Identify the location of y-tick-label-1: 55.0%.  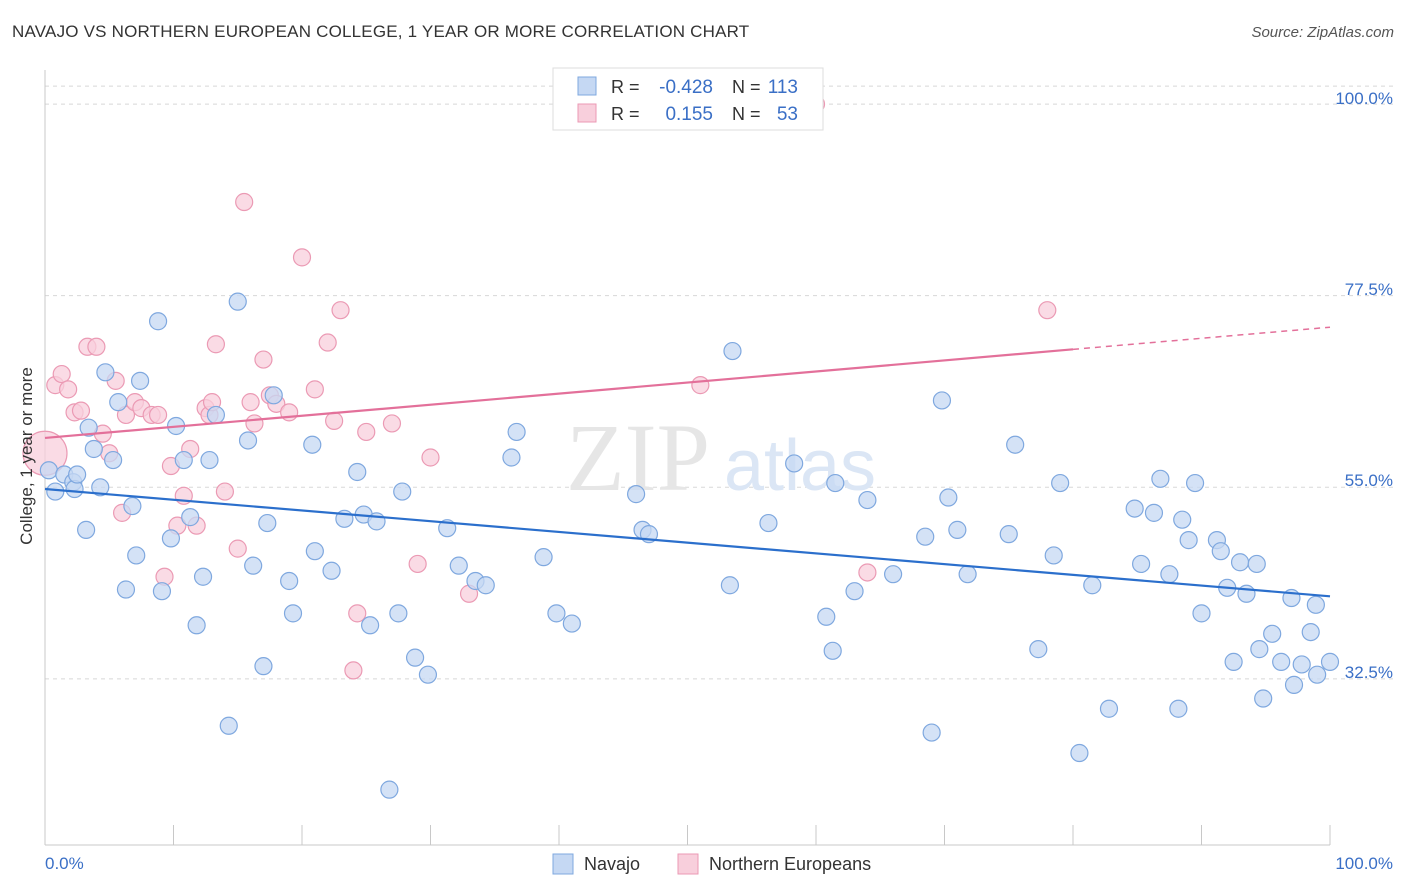
(1369, 480).